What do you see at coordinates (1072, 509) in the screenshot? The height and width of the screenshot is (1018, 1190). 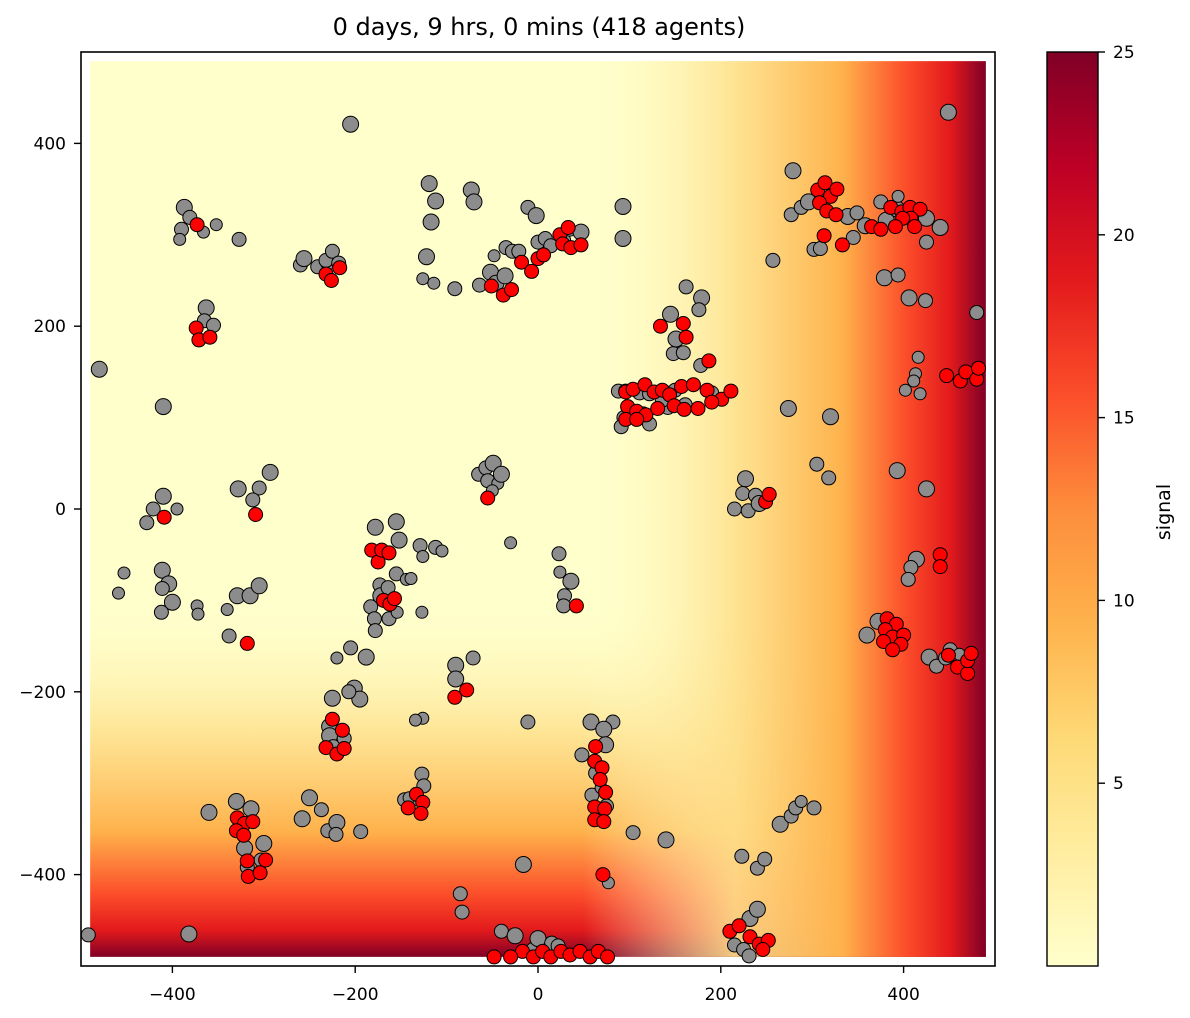 I see `colorbar-body` at bounding box center [1072, 509].